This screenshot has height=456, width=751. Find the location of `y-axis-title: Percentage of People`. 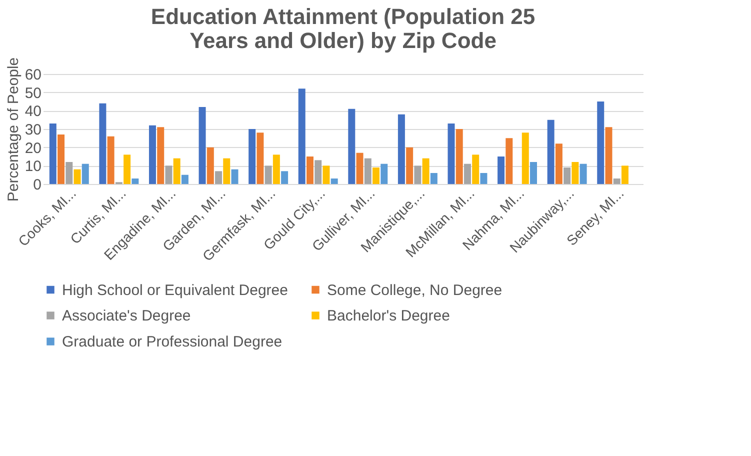

y-axis-title: Percentage of People is located at coordinates (13, 129).